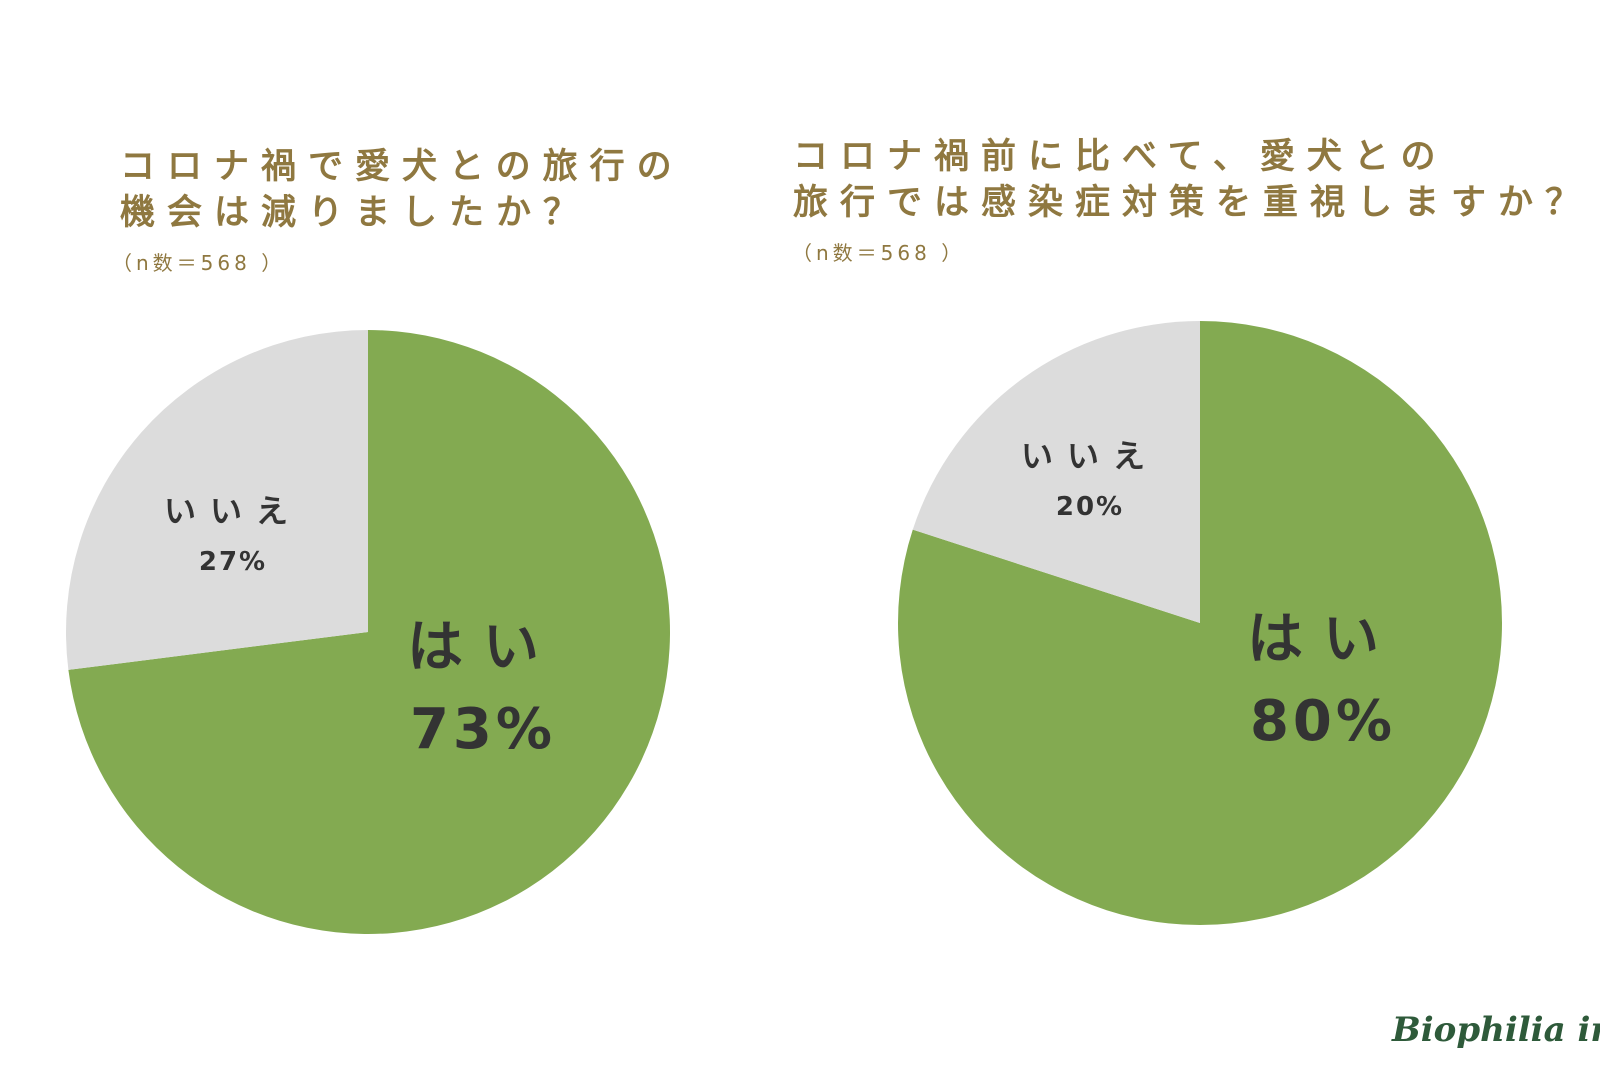 The height and width of the screenshot is (1080, 1600). What do you see at coordinates (1193, 203) in the screenshot?
I see `chart-2-title-line-2: 旅行では感染症対策を重視しますか？` at bounding box center [1193, 203].